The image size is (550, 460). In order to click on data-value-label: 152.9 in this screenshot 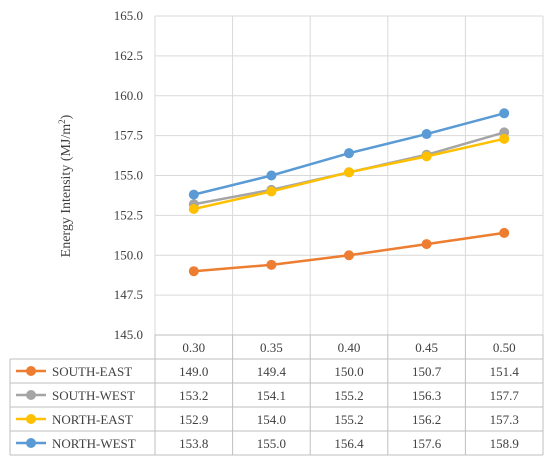, I will do `click(193, 419)`.